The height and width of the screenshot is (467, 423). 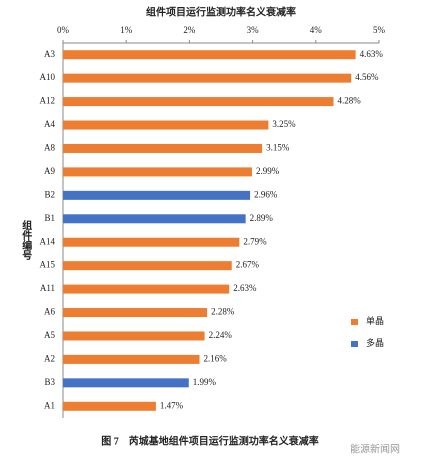 What do you see at coordinates (221, 11) in the screenshot?
I see `chart-title: 组件项目运行监测功率名义衰减率` at bounding box center [221, 11].